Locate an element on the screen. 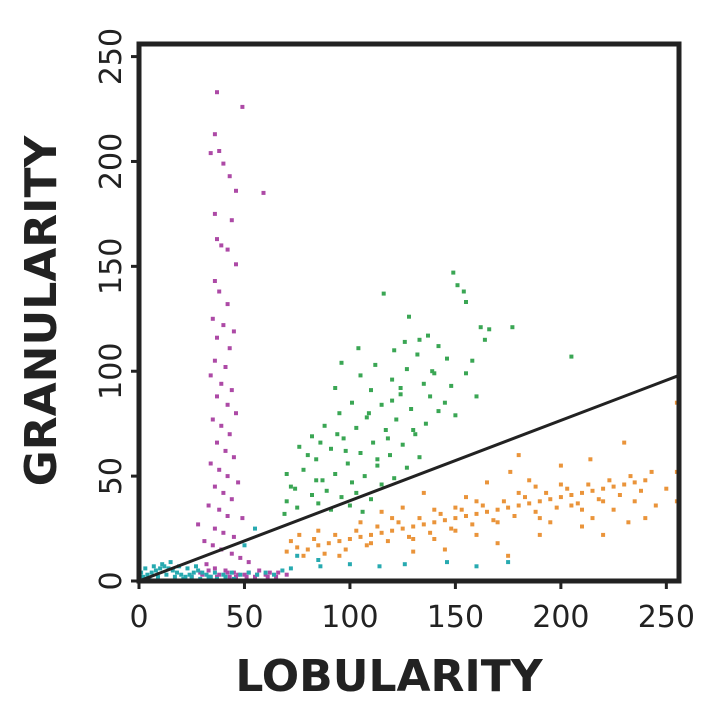 The image size is (710, 708). x-tick-label: 150 is located at coordinates (455, 617).